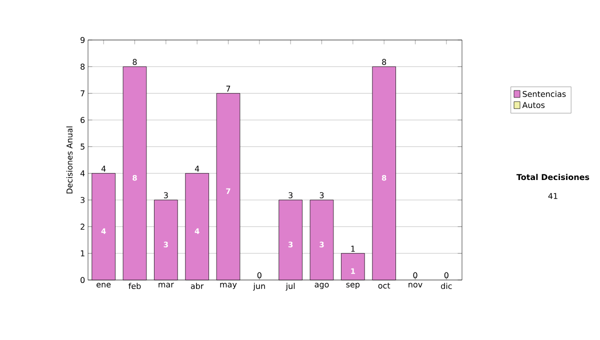 The height and width of the screenshot is (340, 600). Describe the element at coordinates (82, 253) in the screenshot. I see `y-tick-label: 1` at that location.